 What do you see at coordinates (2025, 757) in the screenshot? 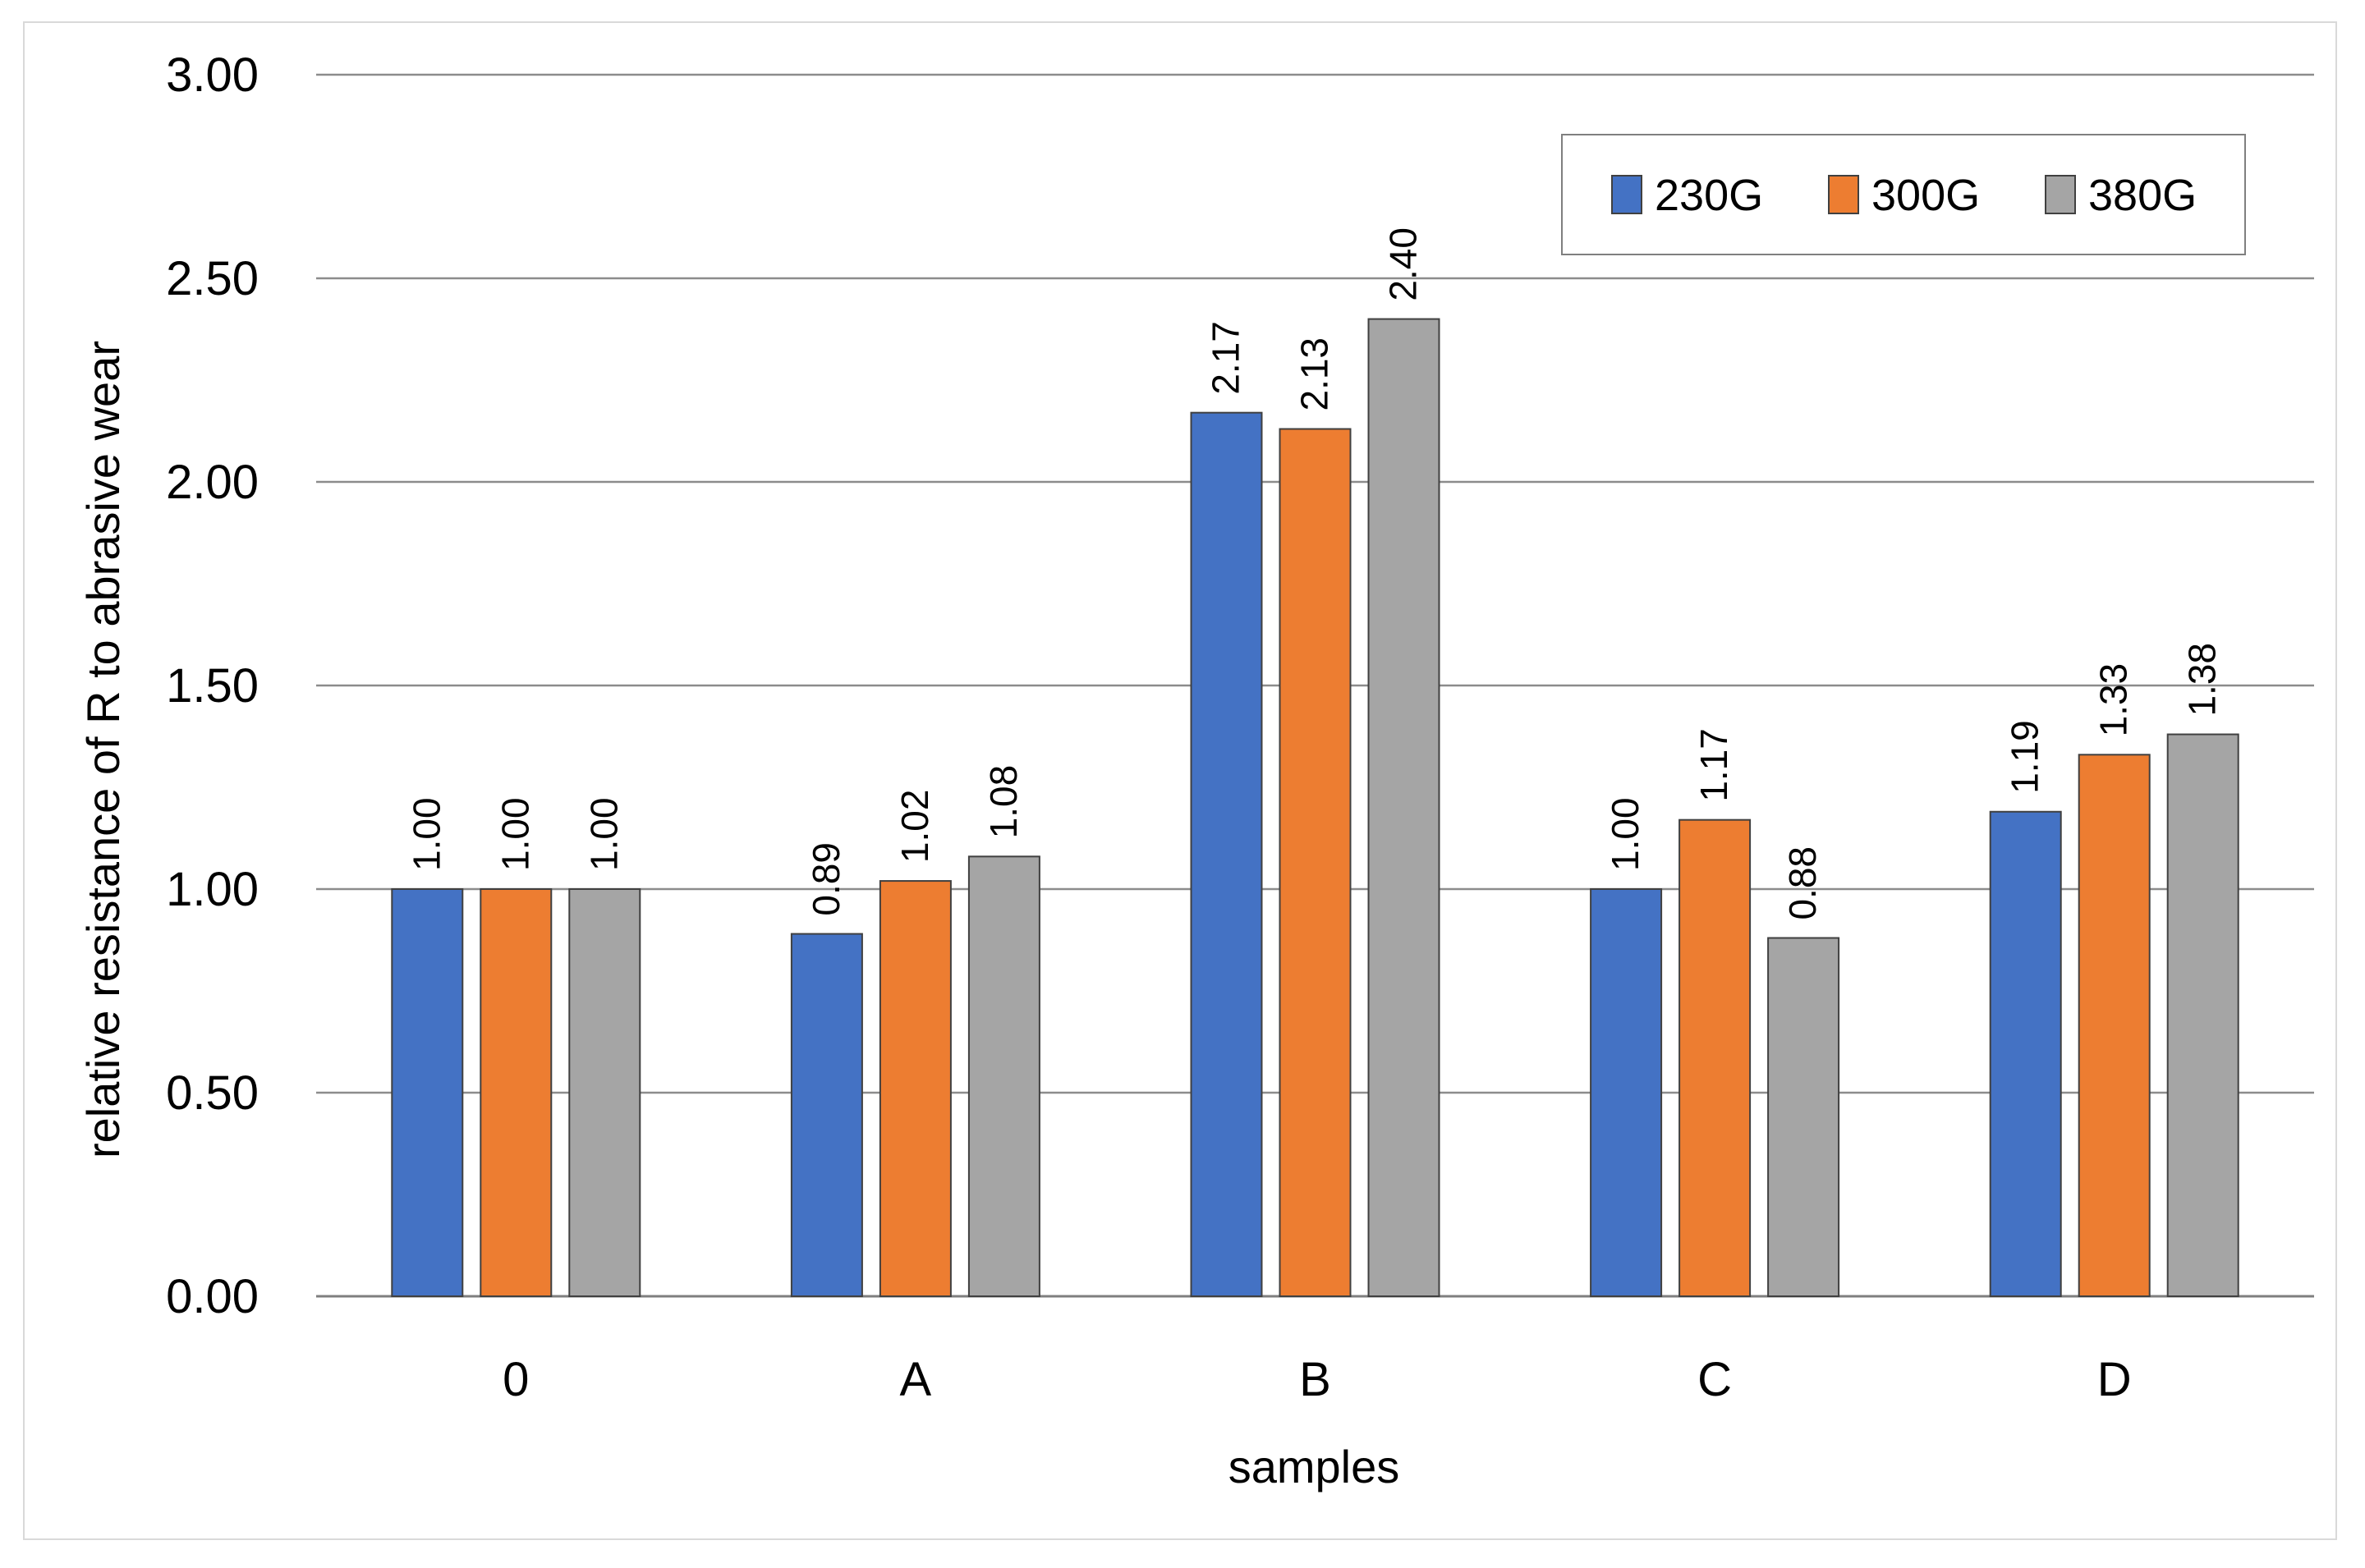
I see `data-label: 1.19` at bounding box center [2025, 757].